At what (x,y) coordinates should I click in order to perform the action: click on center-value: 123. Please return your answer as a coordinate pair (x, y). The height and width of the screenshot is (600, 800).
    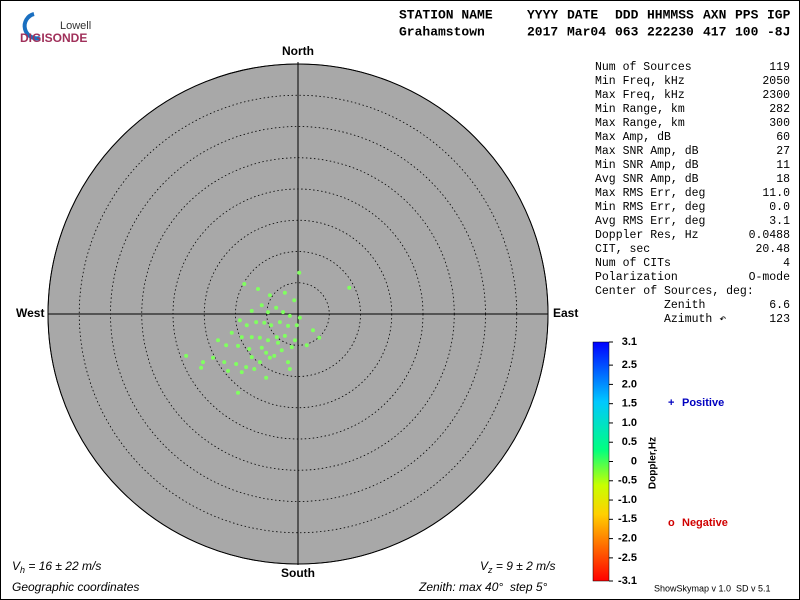
    Looking at the image, I should click on (779, 319).